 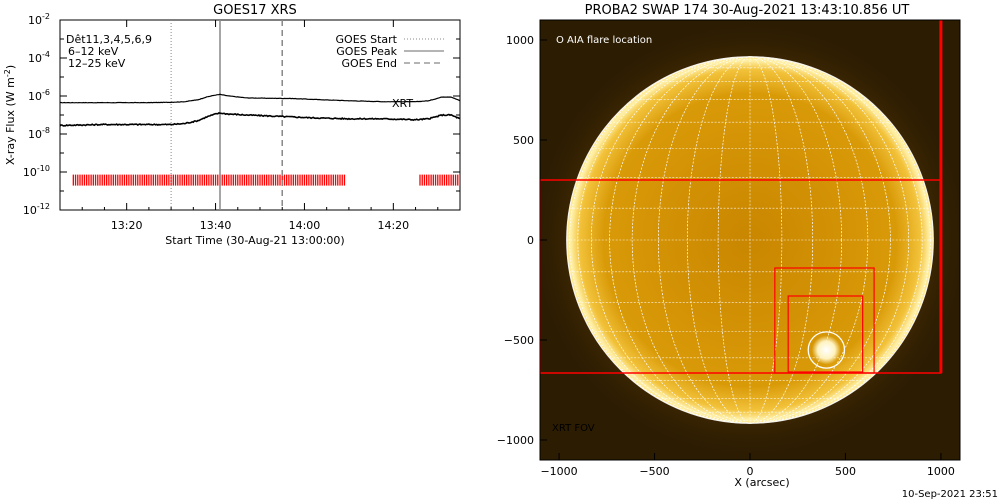 What do you see at coordinates (750, 471) in the screenshot?
I see `swap-x-tick-label: 0` at bounding box center [750, 471].